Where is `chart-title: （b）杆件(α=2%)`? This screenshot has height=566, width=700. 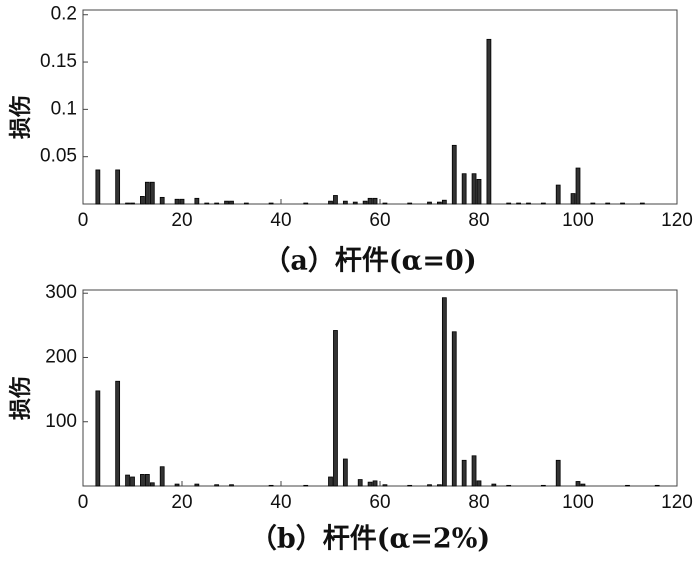
chart-title: （b）杆件(α=2%) is located at coordinates (370, 539).